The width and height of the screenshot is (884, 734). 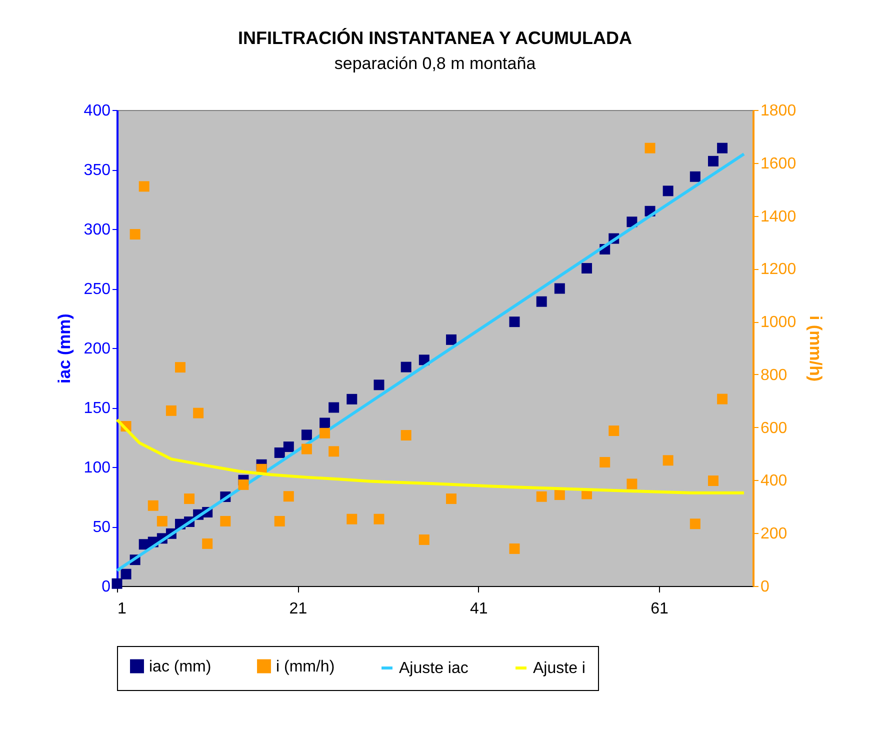 I want to click on y-tick-label: 150, so click(x=97, y=408).